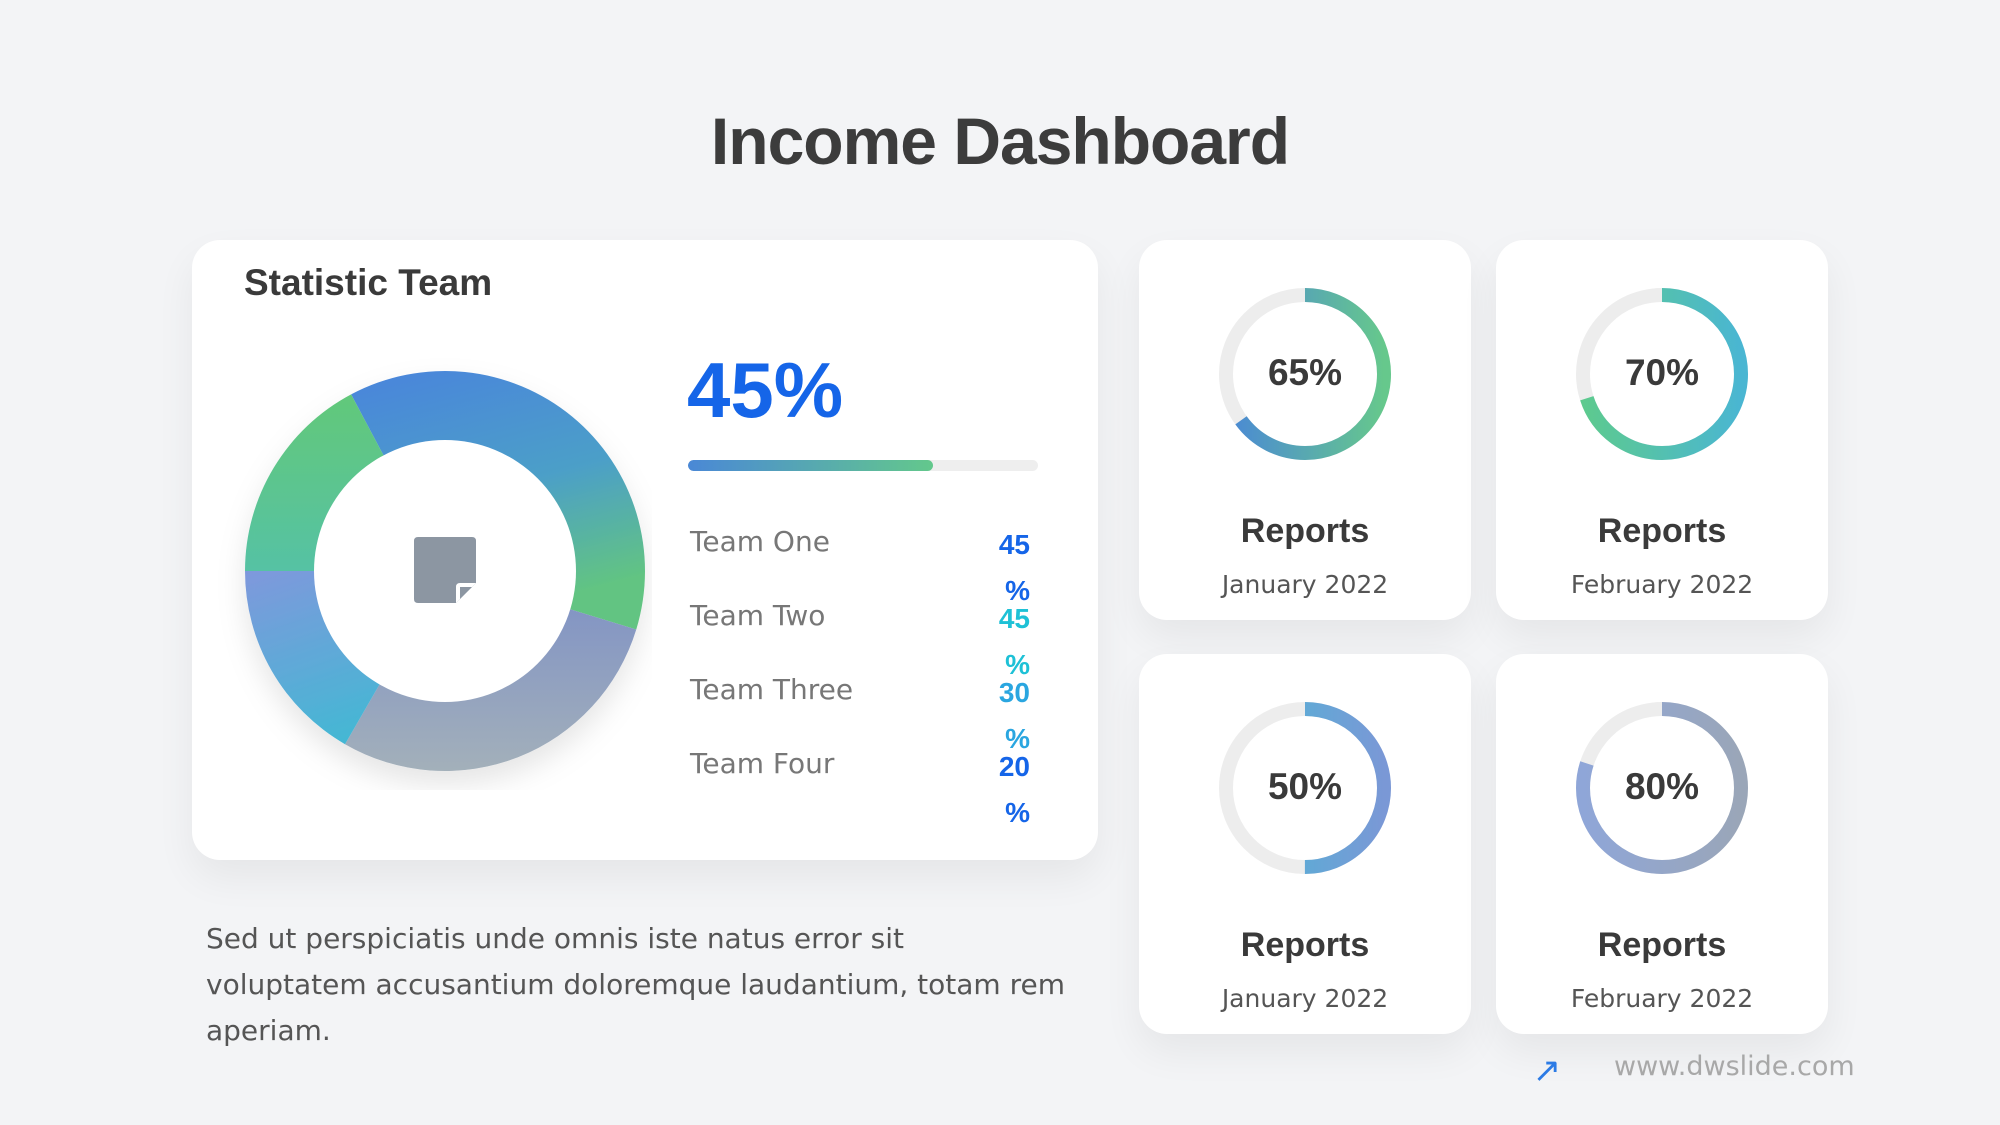 The image size is (2000, 1125). Describe the element at coordinates (445, 570) in the screenshot. I see `sticky-note-icon` at that location.